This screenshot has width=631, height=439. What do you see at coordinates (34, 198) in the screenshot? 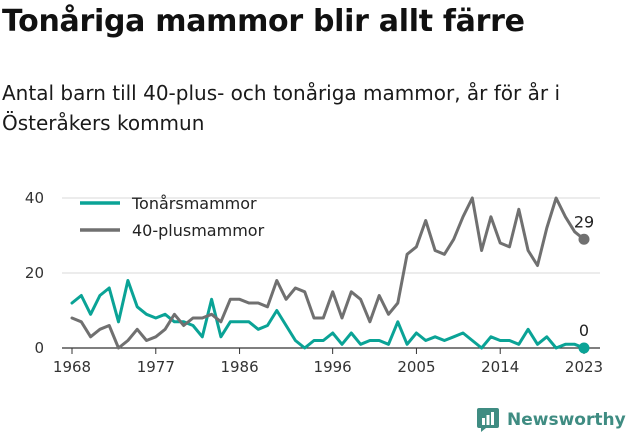
I see `y-tick-label: 40` at bounding box center [34, 198].